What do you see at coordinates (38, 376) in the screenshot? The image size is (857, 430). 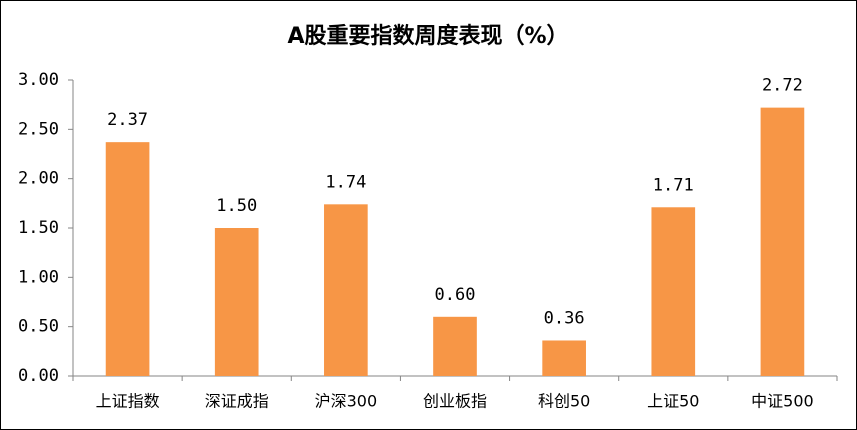 I see `y-tick-label: 0.00` at bounding box center [38, 376].